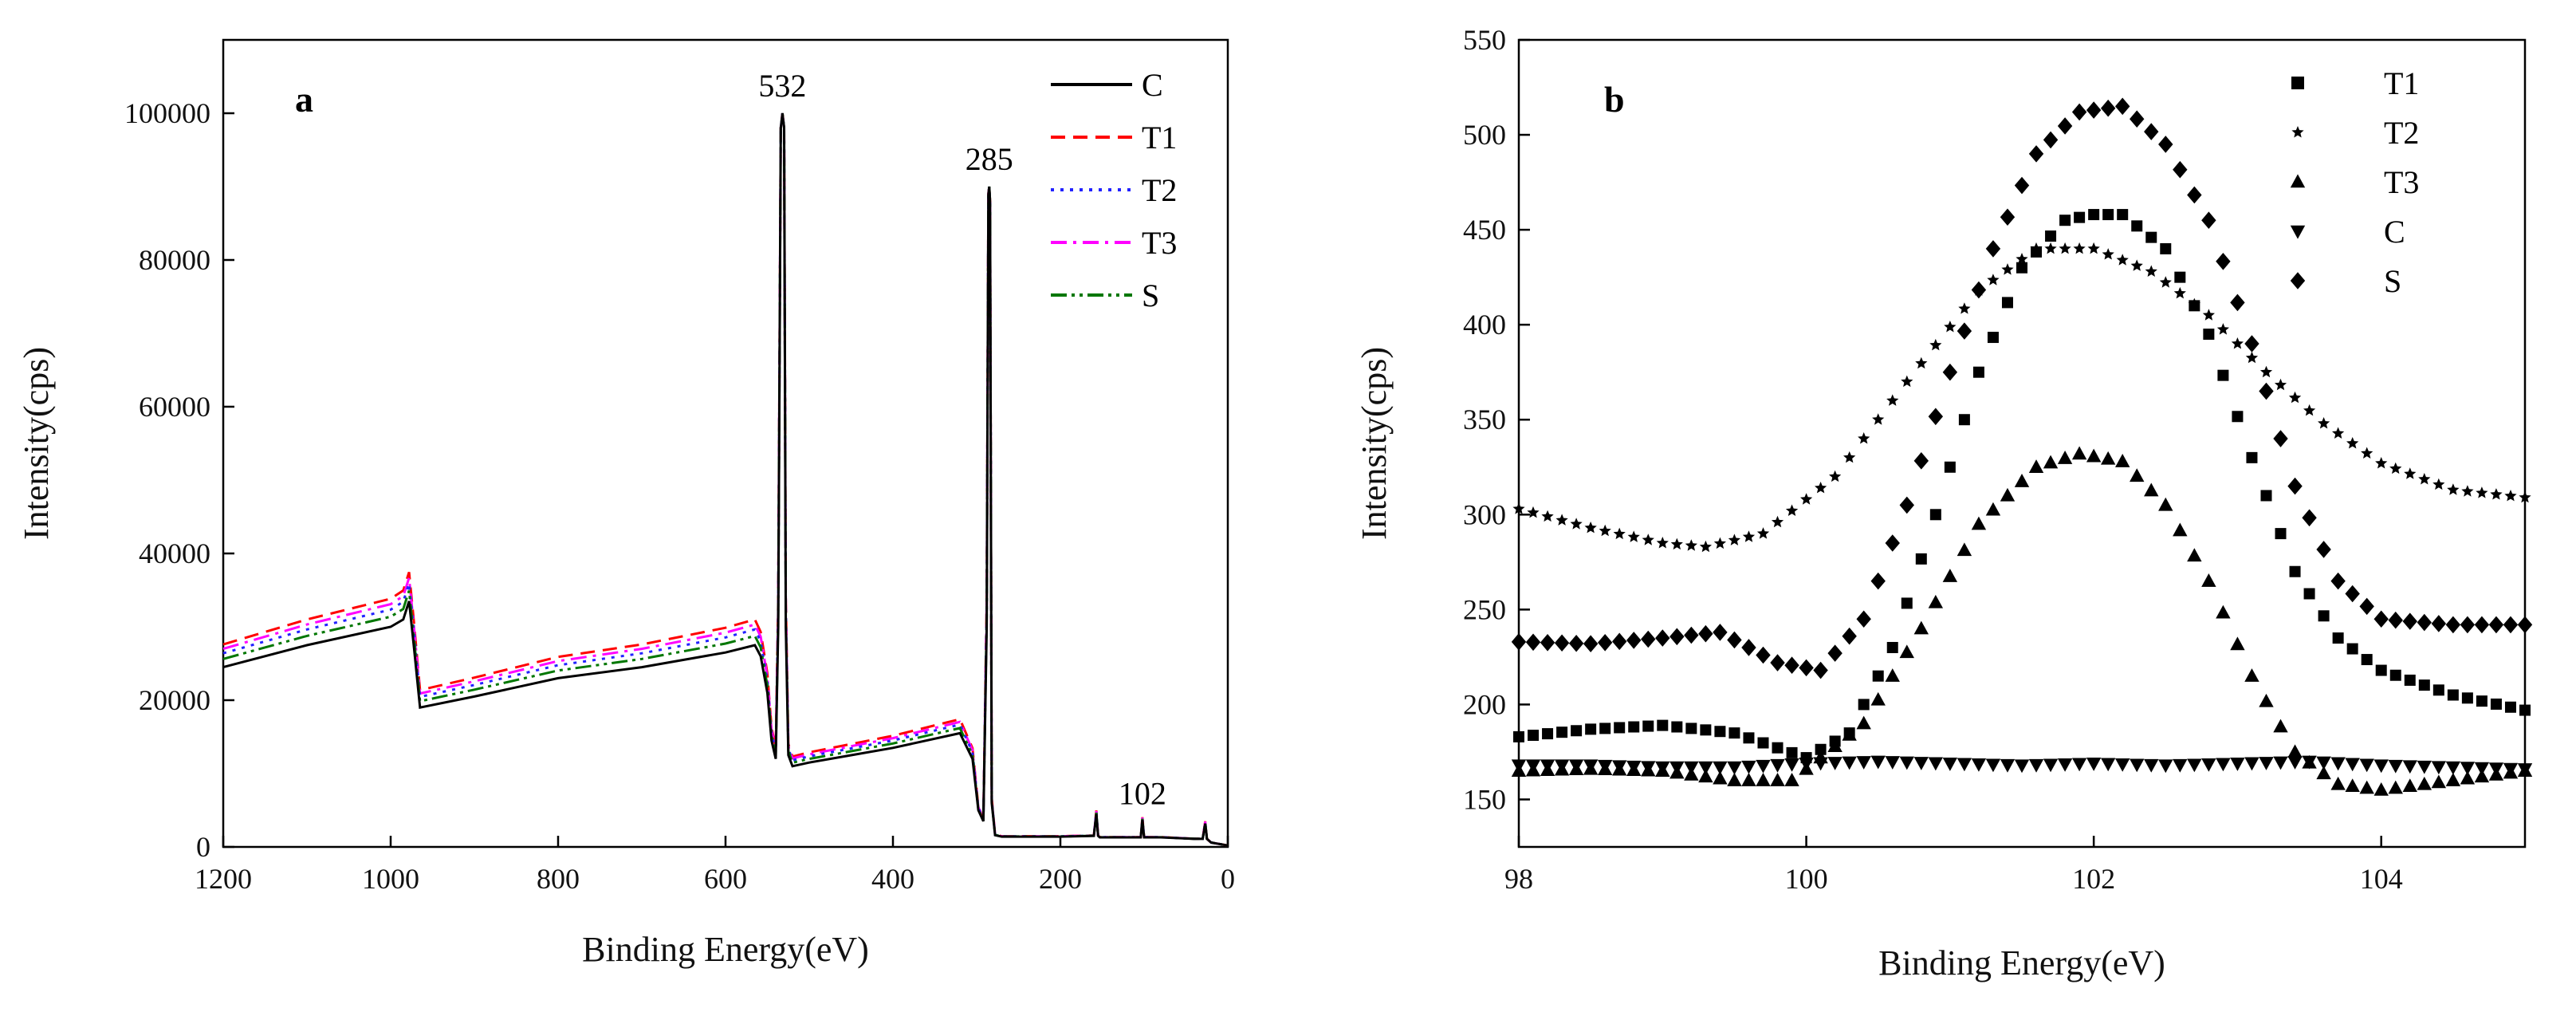 The width and height of the screenshot is (2576, 1012). What do you see at coordinates (2094, 879) in the screenshot?
I see `x-tick-label: 102` at bounding box center [2094, 879].